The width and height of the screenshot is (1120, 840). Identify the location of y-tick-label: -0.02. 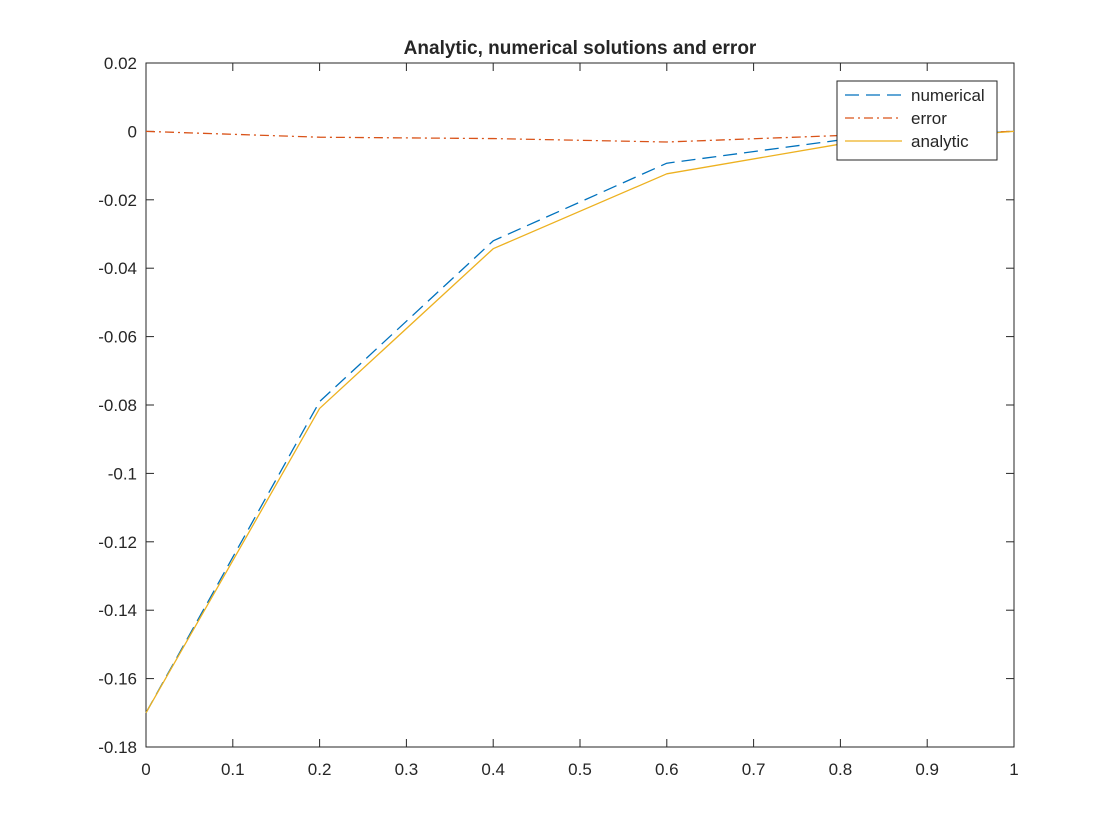
(117, 200).